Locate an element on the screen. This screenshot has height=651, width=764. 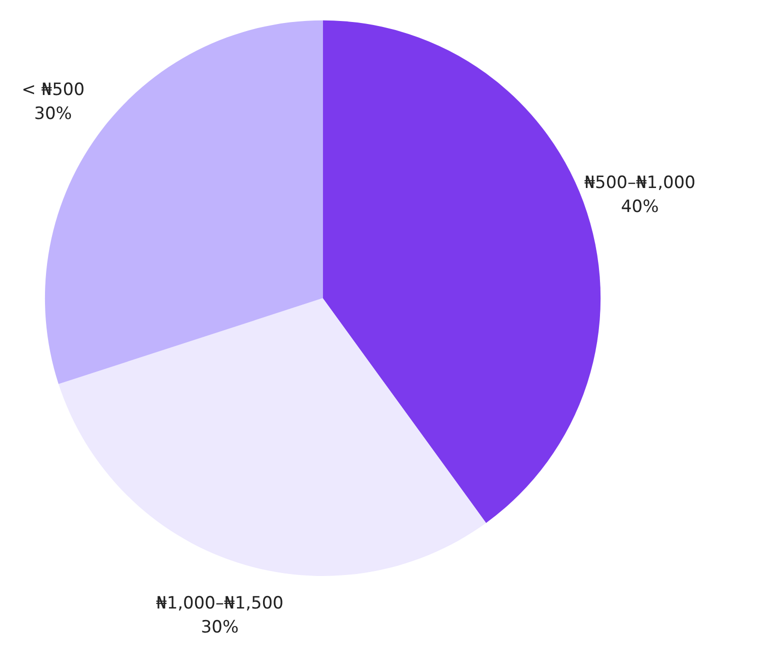
slice-label: < ₦500 is located at coordinates (53, 90).